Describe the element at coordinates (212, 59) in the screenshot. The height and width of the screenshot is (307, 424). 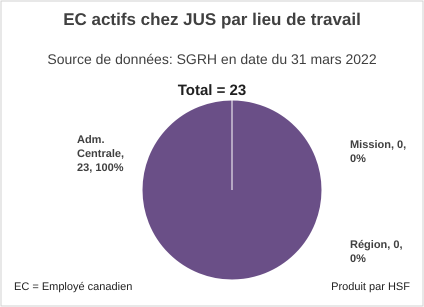
I see `chart-subtitle: Source de données: SGRH en date du 31 mars 2022` at that location.